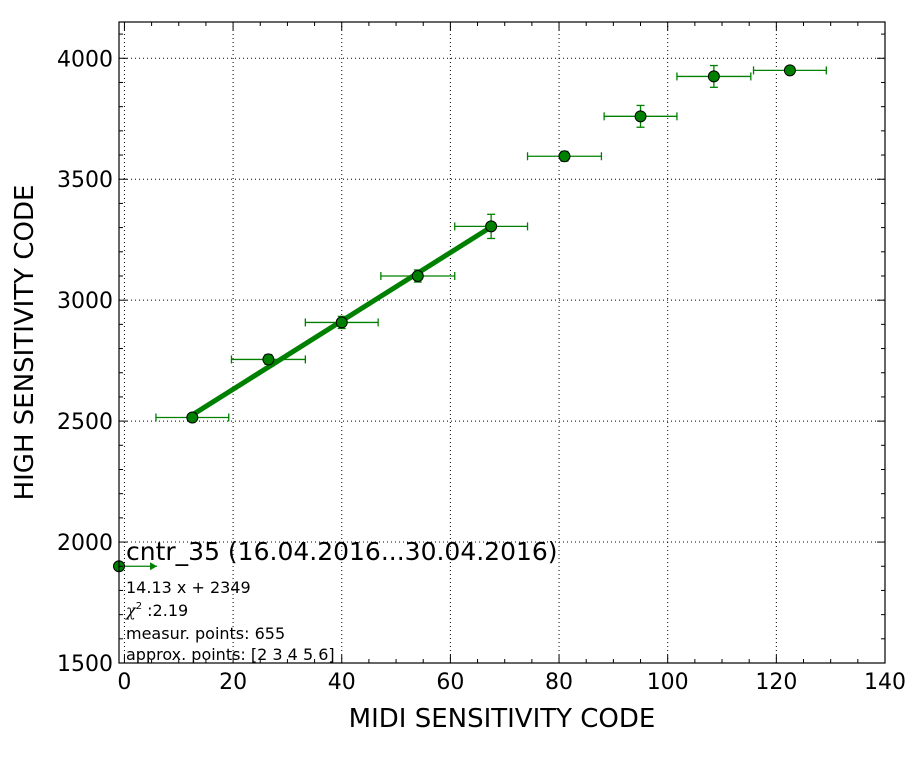  Describe the element at coordinates (154, 566) in the screenshot. I see `x-error-arrow` at that location.